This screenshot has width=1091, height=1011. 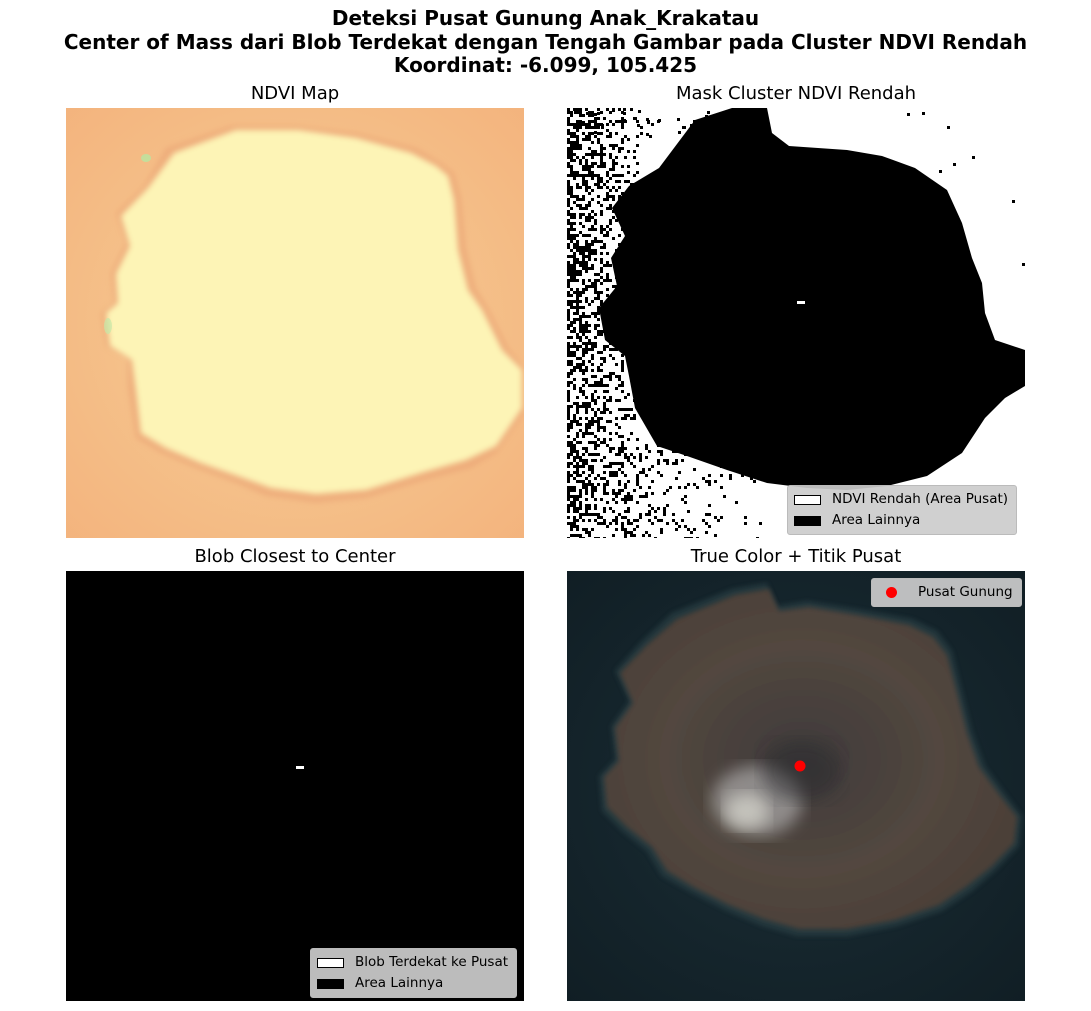 I want to click on blob-legend-entry-other: Area Lainnya, so click(x=412, y=983).